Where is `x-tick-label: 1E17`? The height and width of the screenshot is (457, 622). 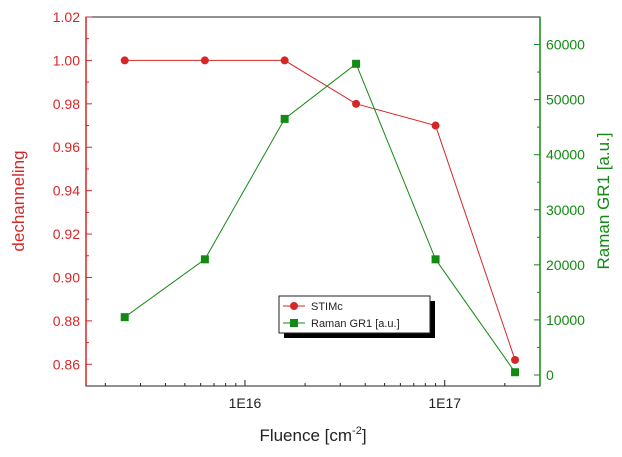
x-tick-label: 1E17 is located at coordinates (444, 403).